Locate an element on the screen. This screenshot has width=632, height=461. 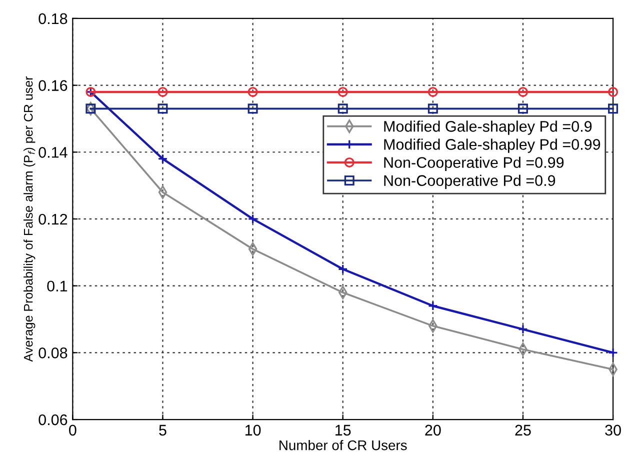
x-tick-label: 15 is located at coordinates (343, 430).